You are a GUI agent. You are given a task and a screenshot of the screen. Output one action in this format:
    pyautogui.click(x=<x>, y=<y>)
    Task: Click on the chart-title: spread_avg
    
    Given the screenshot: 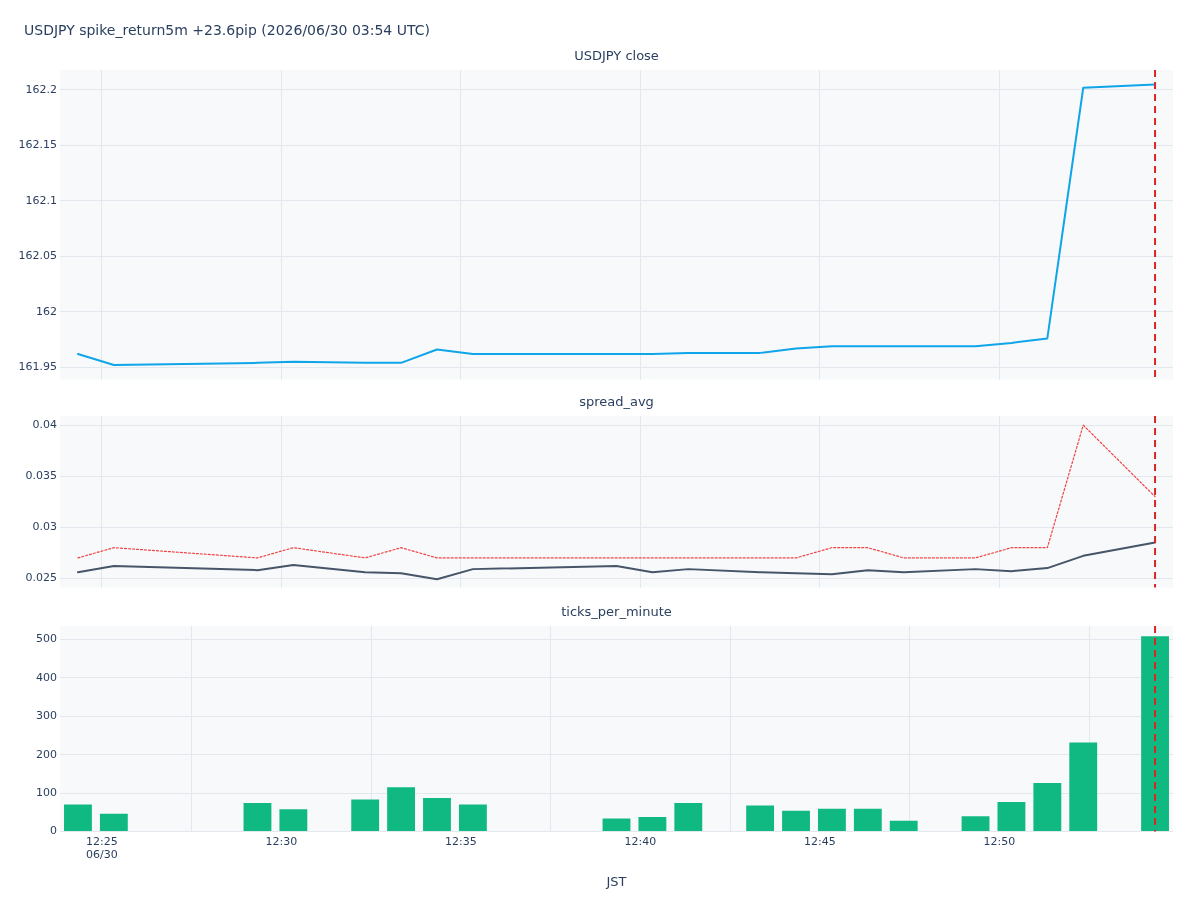 What is the action you would take?
    pyautogui.click(x=616, y=402)
    